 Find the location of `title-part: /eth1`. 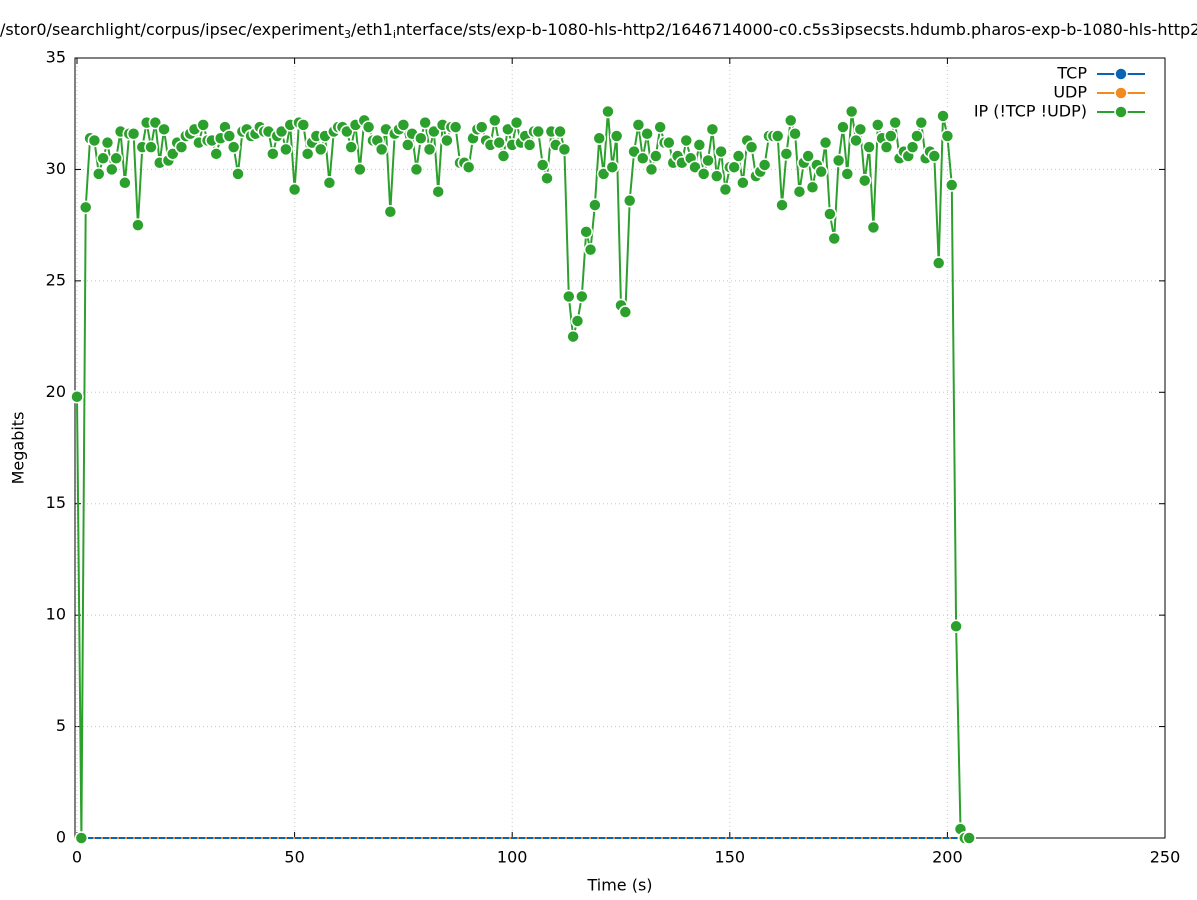

title-part: /eth1 is located at coordinates (372, 29).